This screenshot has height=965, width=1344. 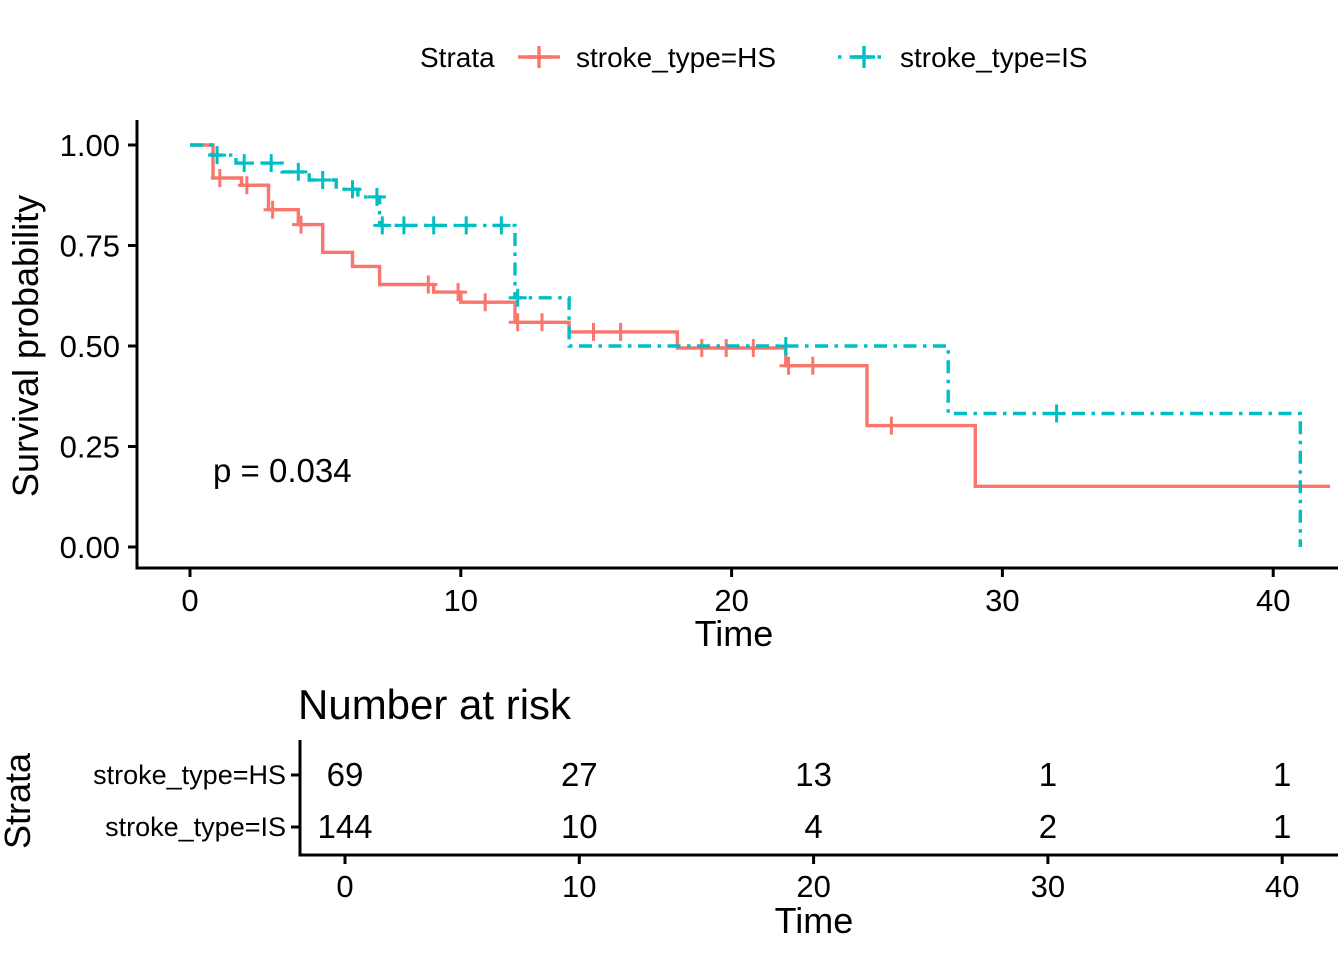 What do you see at coordinates (1282, 886) in the screenshot?
I see `risk-x-tick-label: 40` at bounding box center [1282, 886].